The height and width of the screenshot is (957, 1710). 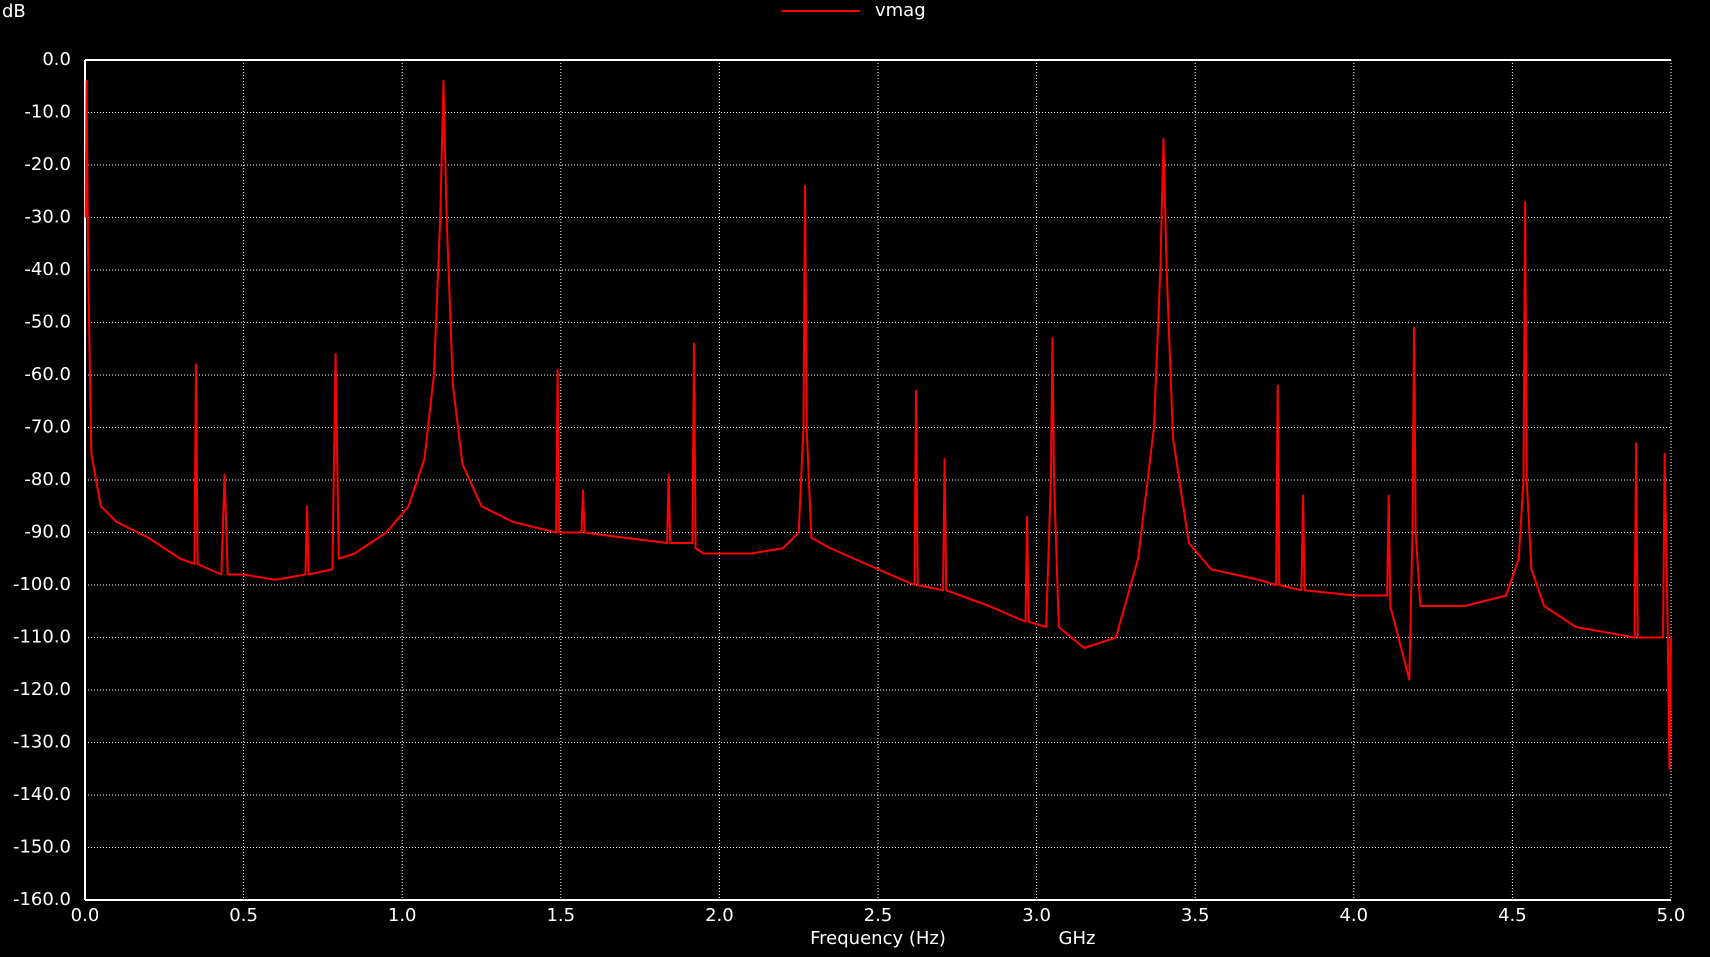 What do you see at coordinates (47, 217) in the screenshot?
I see `y-tick-label: -30.0` at bounding box center [47, 217].